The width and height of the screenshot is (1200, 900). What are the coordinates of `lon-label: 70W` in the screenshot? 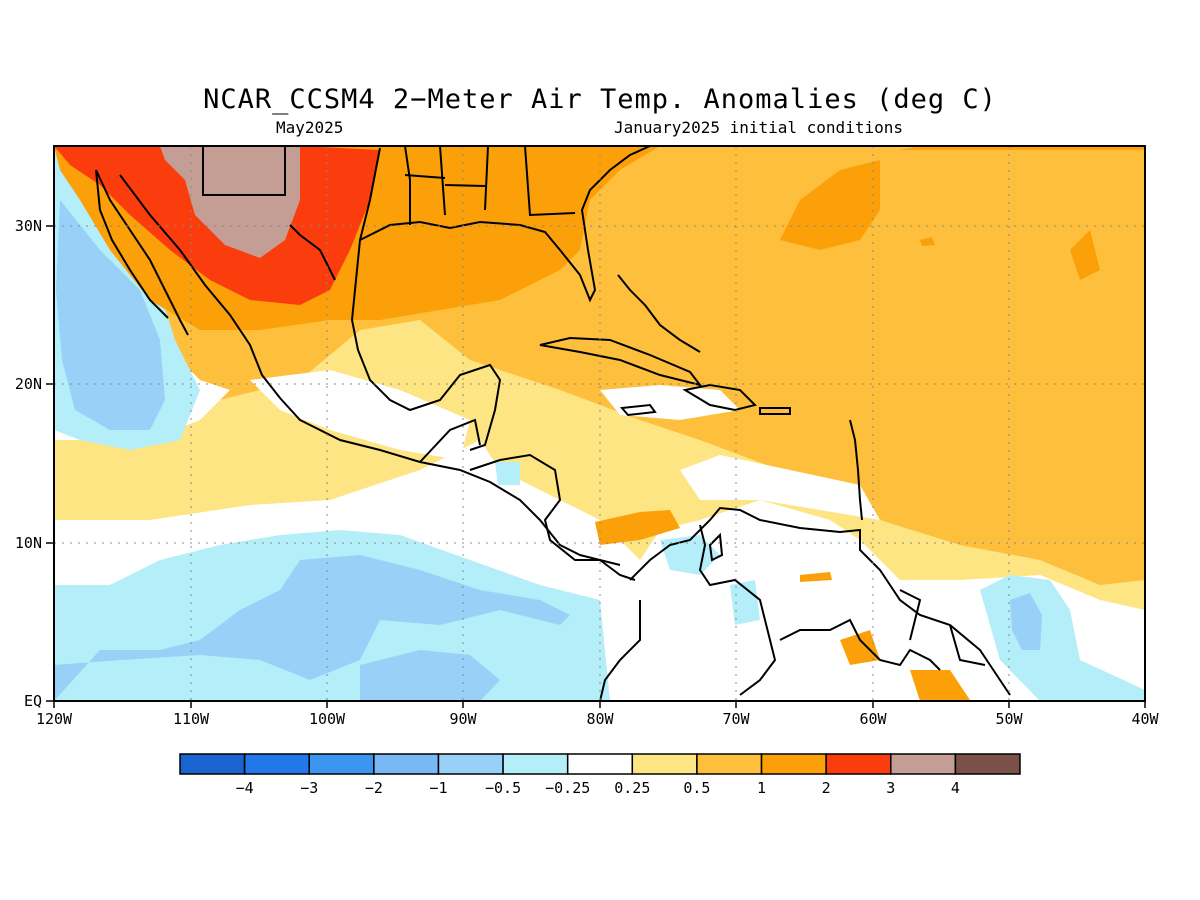 It's located at (736, 719).